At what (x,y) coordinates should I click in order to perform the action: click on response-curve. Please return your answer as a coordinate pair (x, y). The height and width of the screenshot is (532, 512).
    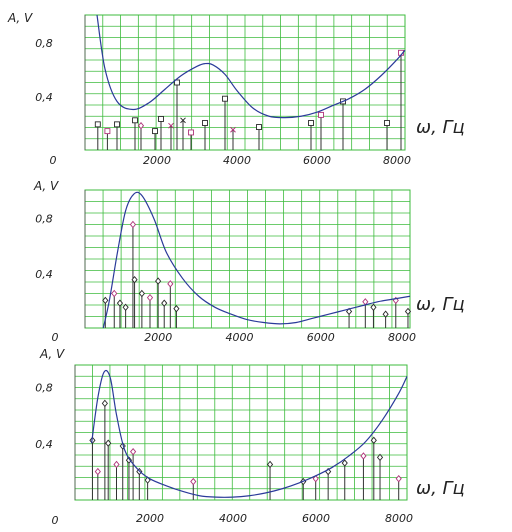
    Looking at the image, I should click on (251, 66).